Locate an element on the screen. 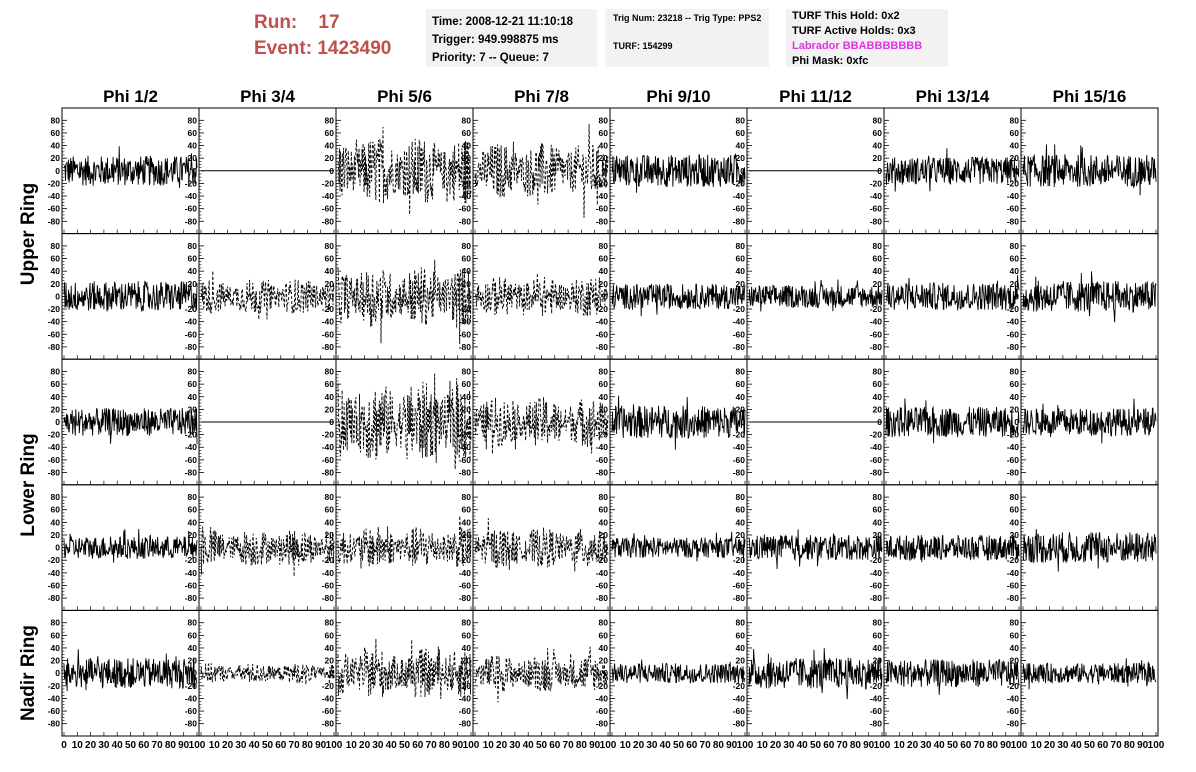 This screenshot has width=1196, height=772. panel-r5-c5: -80 -60 -40 -20 0 20 40 60 80 is located at coordinates (672, 673).